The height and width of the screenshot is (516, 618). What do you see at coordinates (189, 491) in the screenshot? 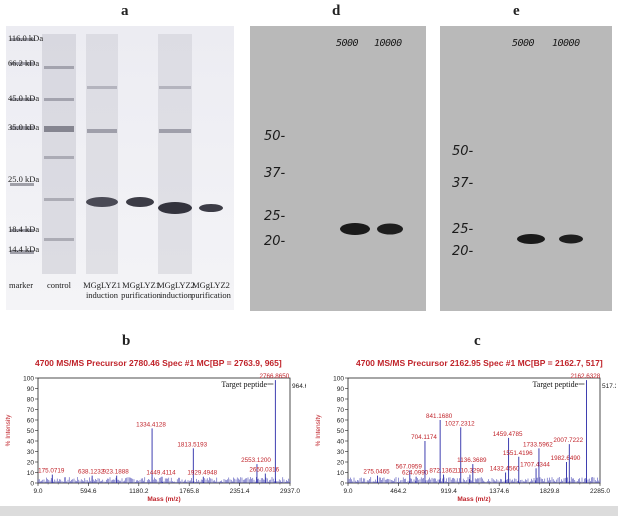
I see `x-tick-label: 1765.8` at bounding box center [189, 491].